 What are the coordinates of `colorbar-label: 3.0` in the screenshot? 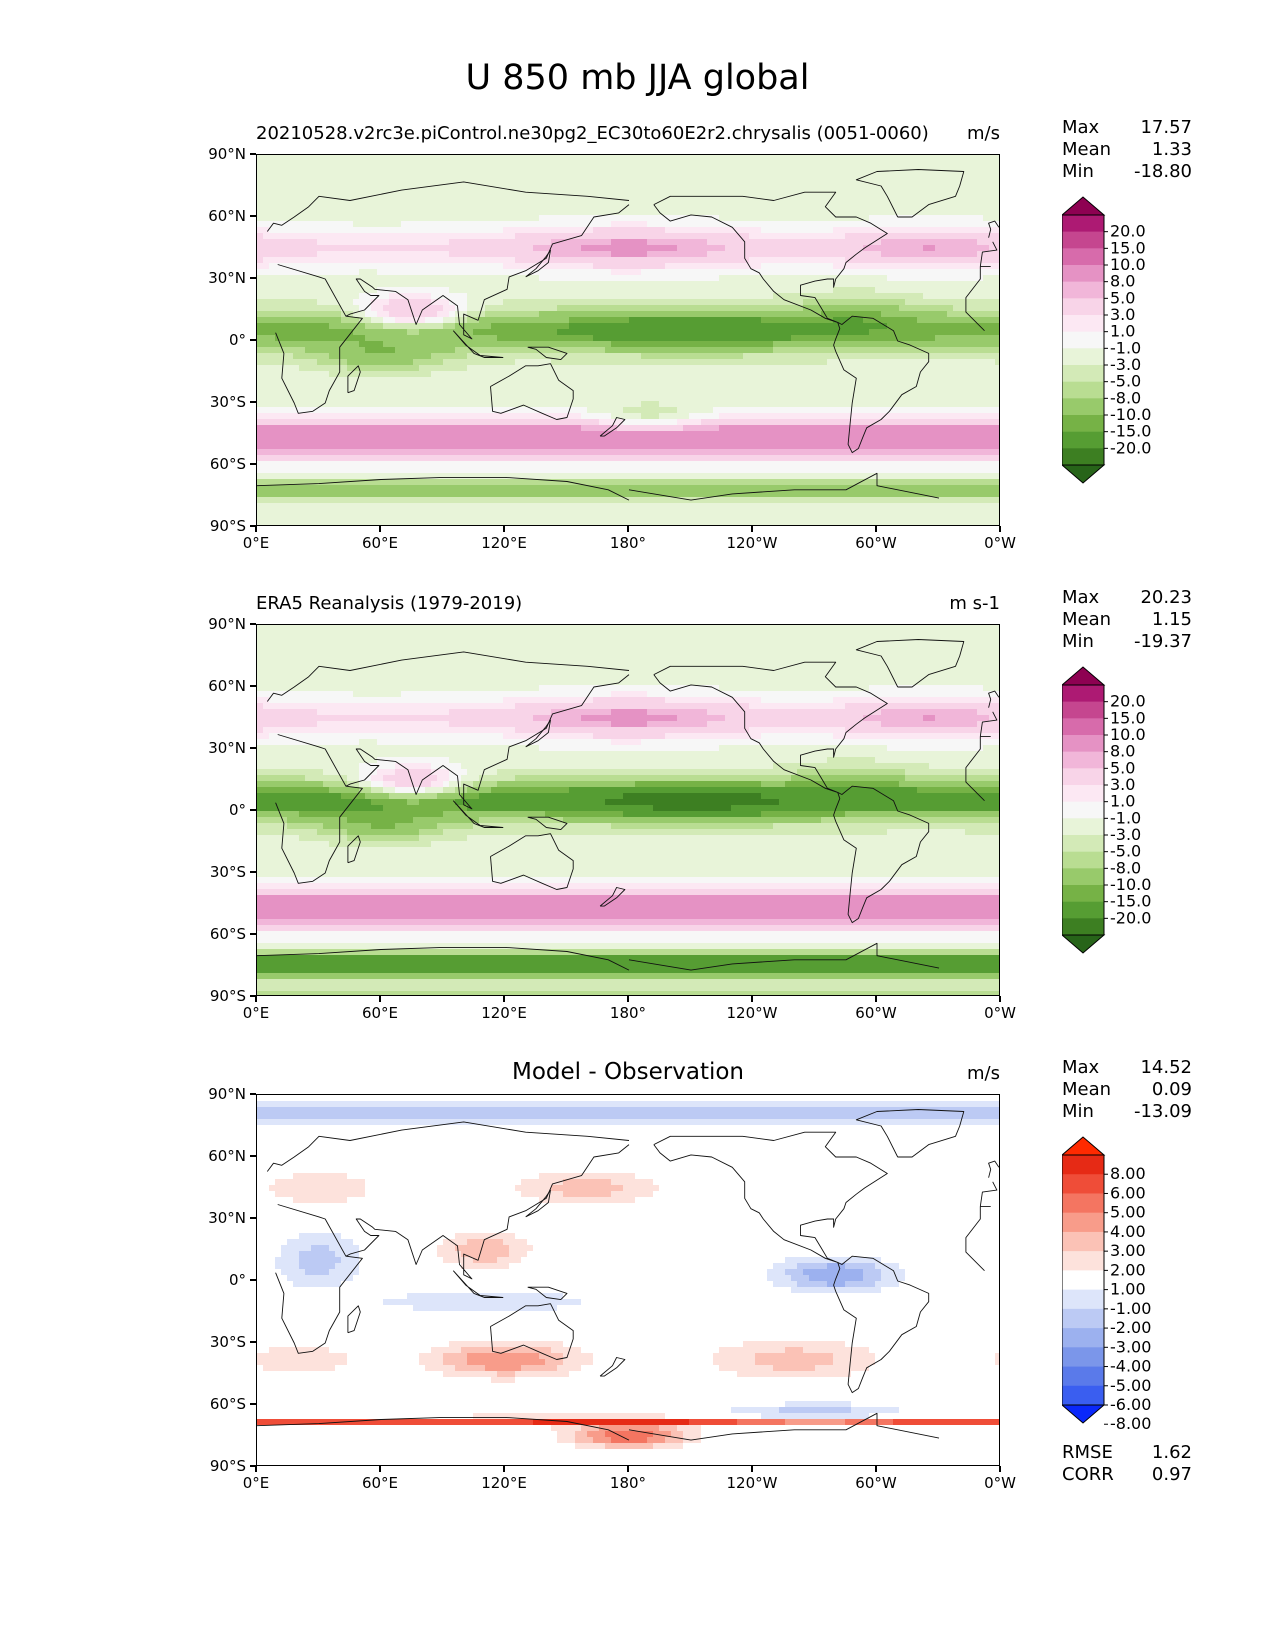 It's located at (1122, 784).